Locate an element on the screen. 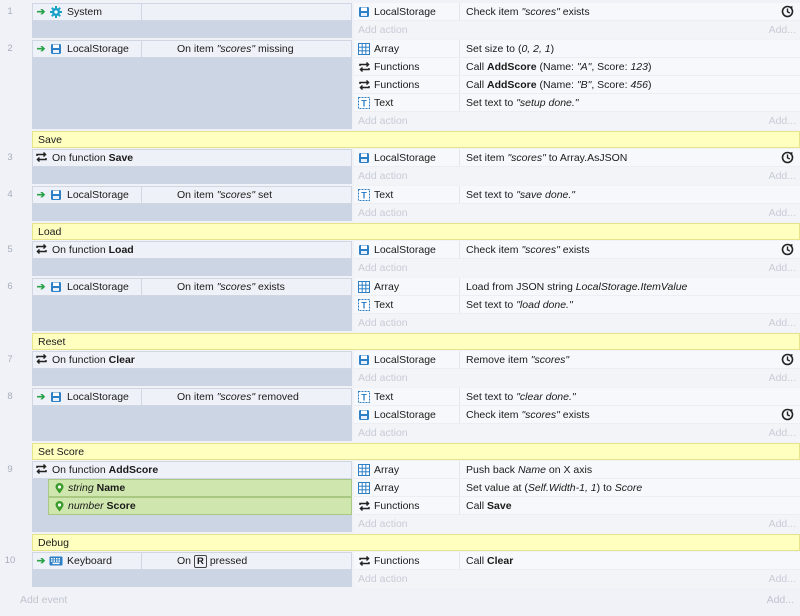  action-text: Set text to "setup done." is located at coordinates (522, 102).